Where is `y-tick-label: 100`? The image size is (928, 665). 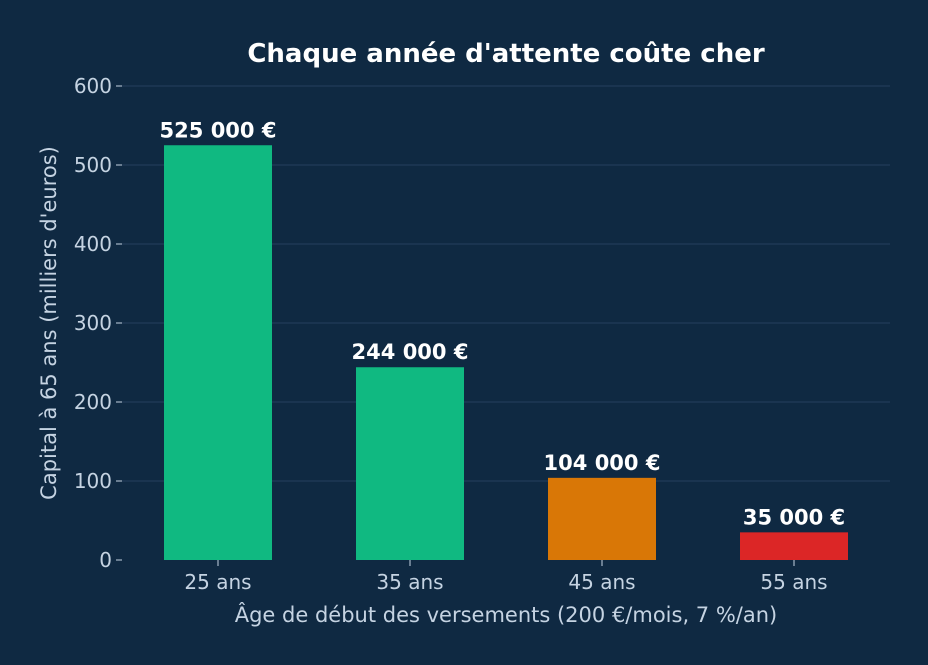
y-tick-label: 100 is located at coordinates (93, 481).